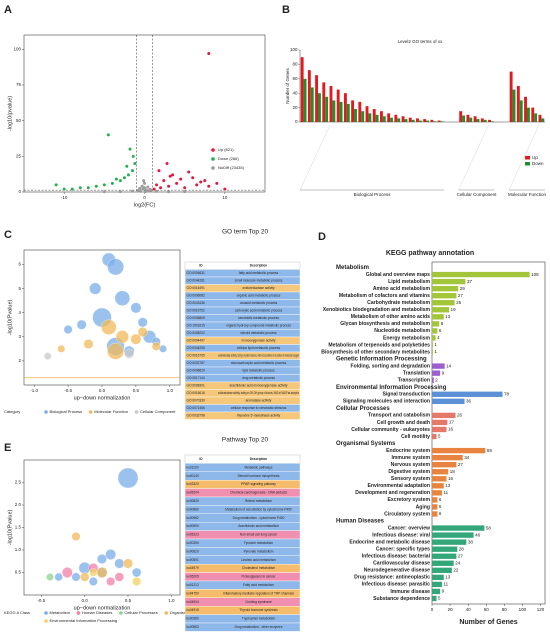 This screenshot has width=550, height=635. What do you see at coordinates (406, 338) in the screenshot?
I see `category-label: Energy metabolism` at bounding box center [406, 338].